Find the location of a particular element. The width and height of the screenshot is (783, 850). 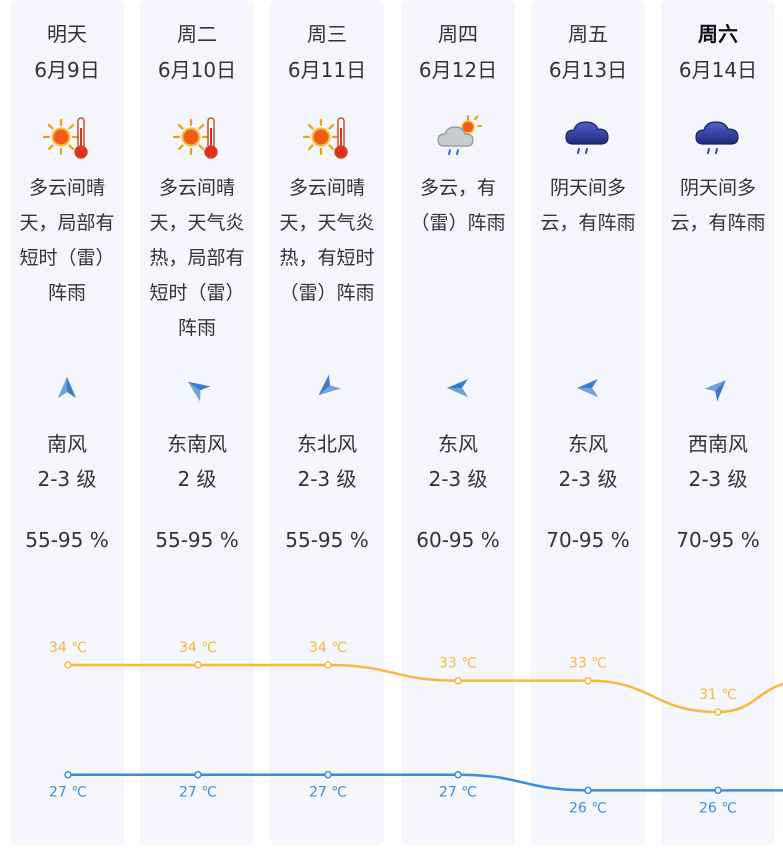

day-column: 周六 6月14日 阴天间多云，有阵雨 西南风 2-3 级 70-95 % is located at coordinates (718, 422).